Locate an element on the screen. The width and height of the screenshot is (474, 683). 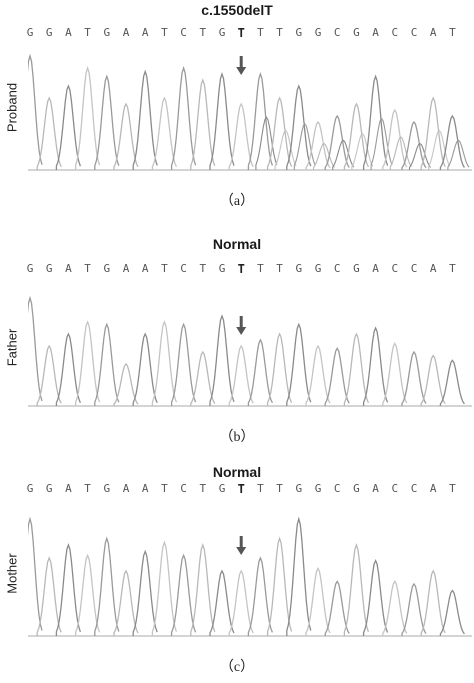
panel-title: Normal is located at coordinates (237, 244).